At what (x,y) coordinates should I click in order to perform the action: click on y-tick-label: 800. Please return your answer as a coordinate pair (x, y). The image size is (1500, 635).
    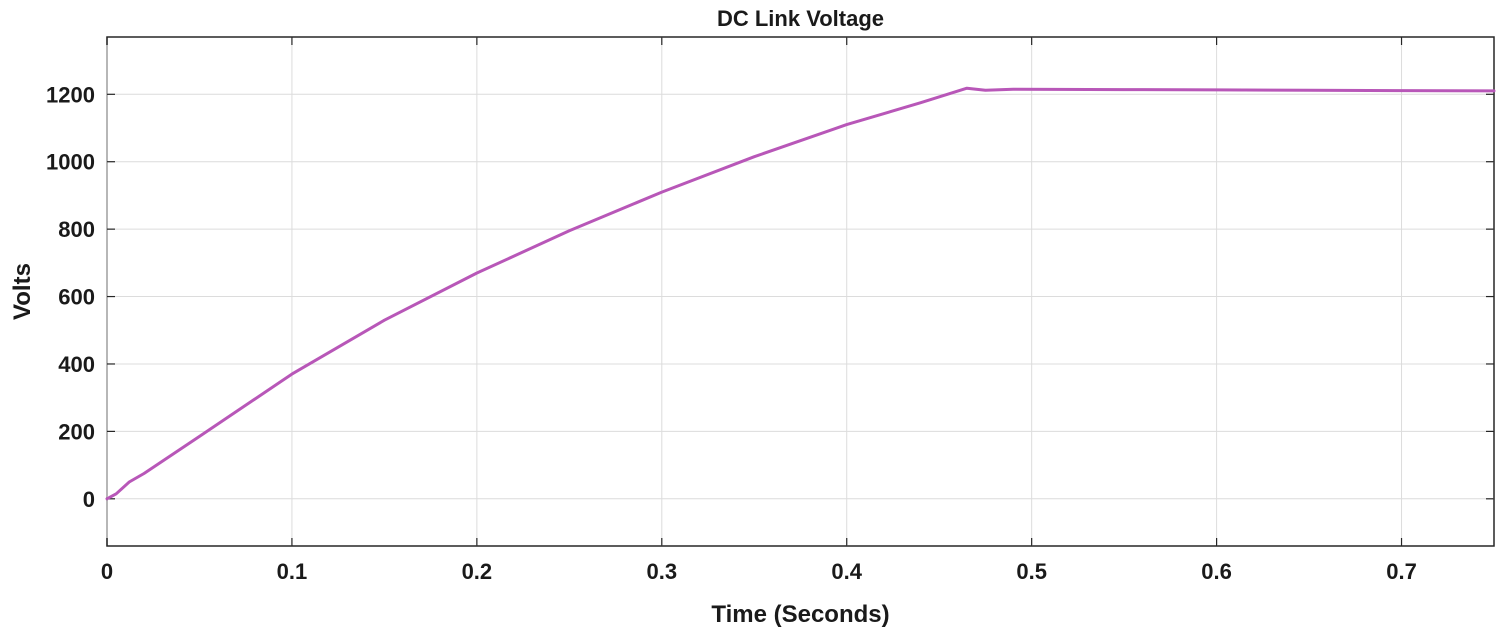
    Looking at the image, I should click on (76, 229).